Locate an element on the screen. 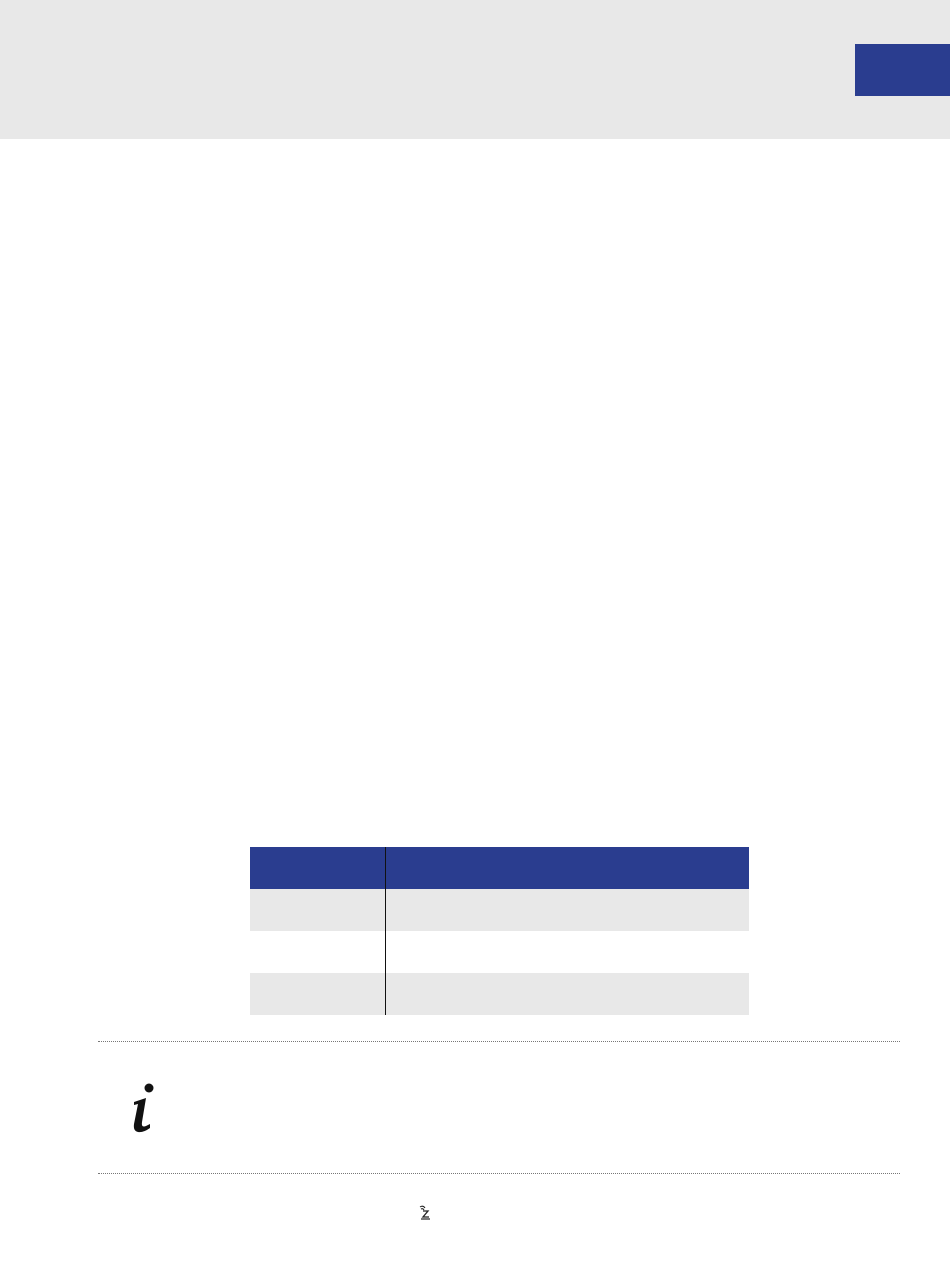 This screenshot has width=950, height=1271. info-icon is located at coordinates (143, 1108).